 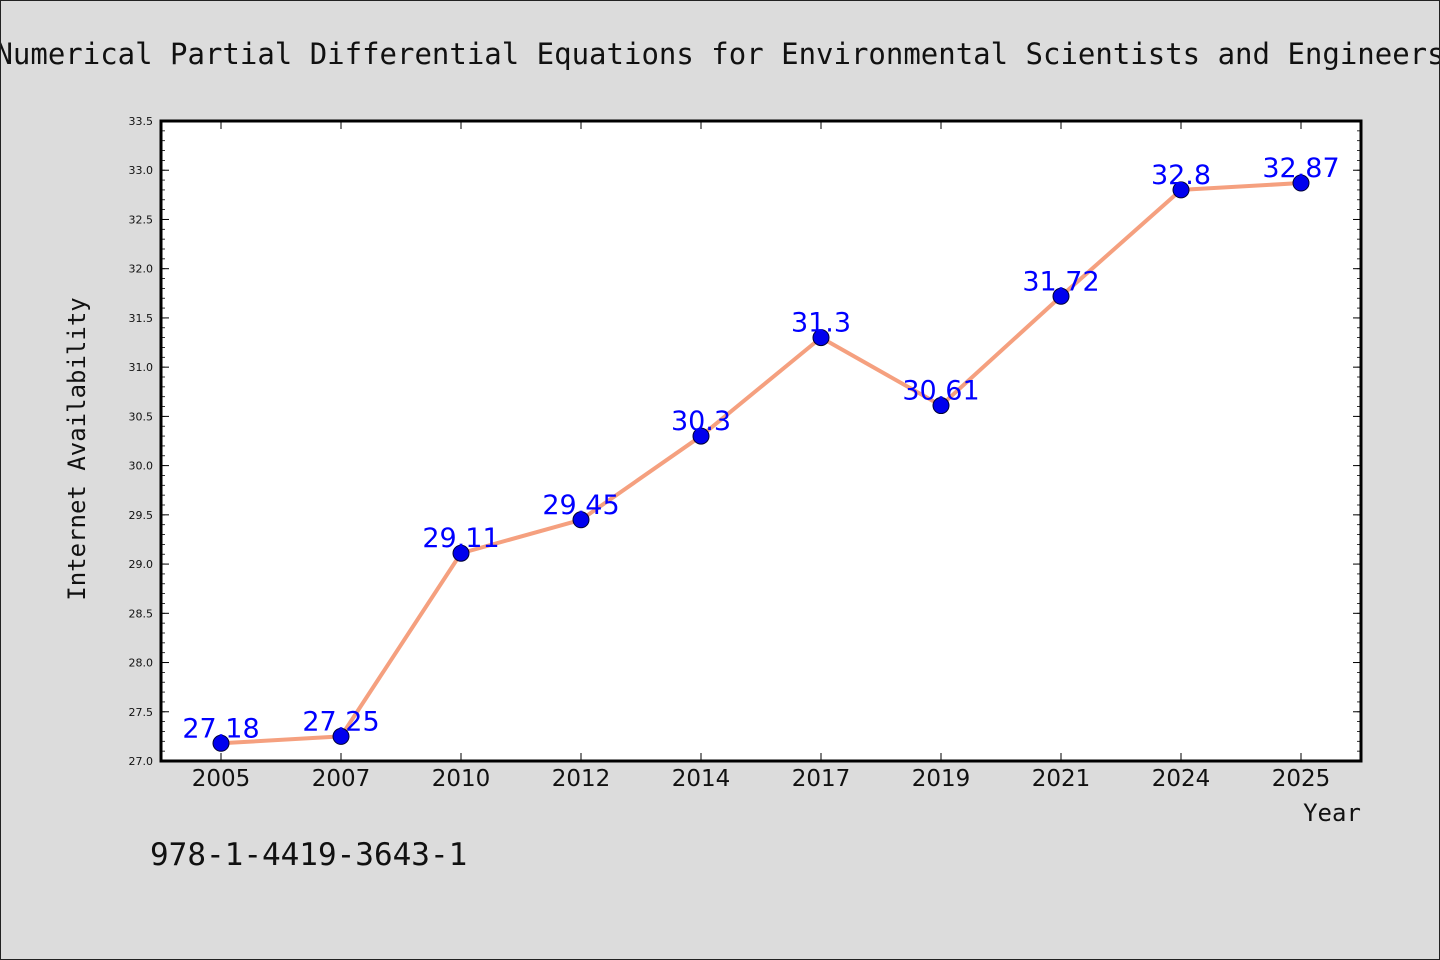 What do you see at coordinates (141, 515) in the screenshot?
I see `y-tick-label: 29.5` at bounding box center [141, 515].